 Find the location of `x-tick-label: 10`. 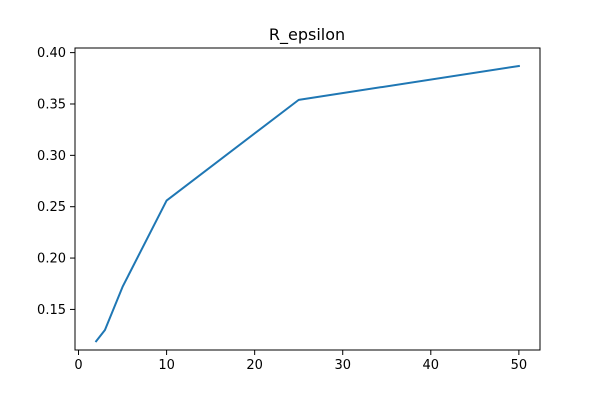

x-tick-label: 10 is located at coordinates (166, 365).